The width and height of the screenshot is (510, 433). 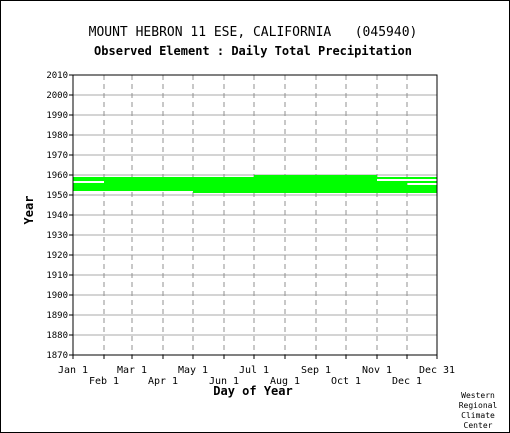 What do you see at coordinates (407, 381) in the screenshot?
I see `x-tick-label: Dec 1` at bounding box center [407, 381].